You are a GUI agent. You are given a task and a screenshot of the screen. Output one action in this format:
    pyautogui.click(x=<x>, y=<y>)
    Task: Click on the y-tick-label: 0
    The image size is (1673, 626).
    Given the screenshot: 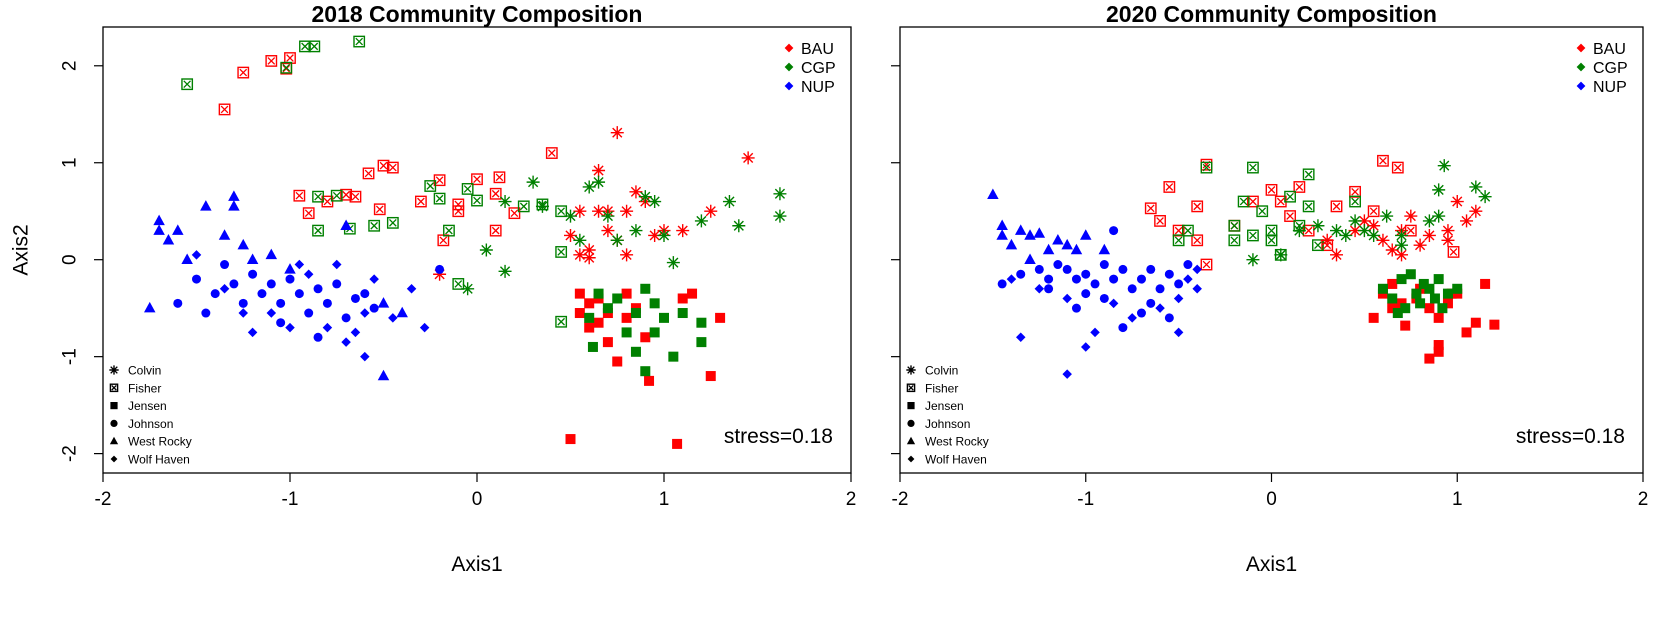 What is the action you would take?
    pyautogui.click(x=70, y=259)
    